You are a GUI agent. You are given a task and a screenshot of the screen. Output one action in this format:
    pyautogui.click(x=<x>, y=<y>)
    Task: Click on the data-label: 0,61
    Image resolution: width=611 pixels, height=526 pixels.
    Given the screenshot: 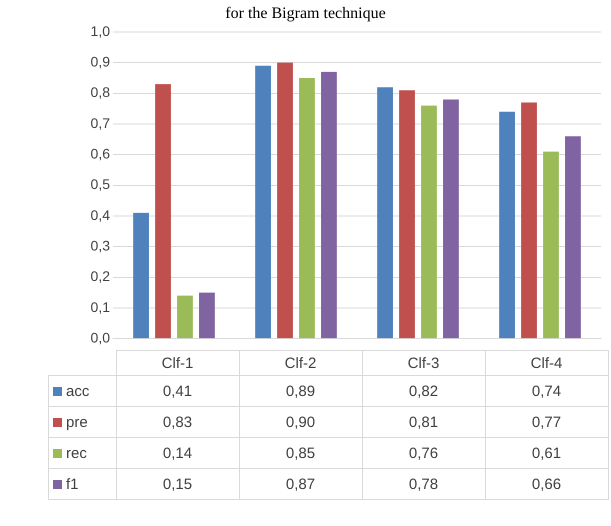 What is the action you would take?
    pyautogui.click(x=546, y=453)
    